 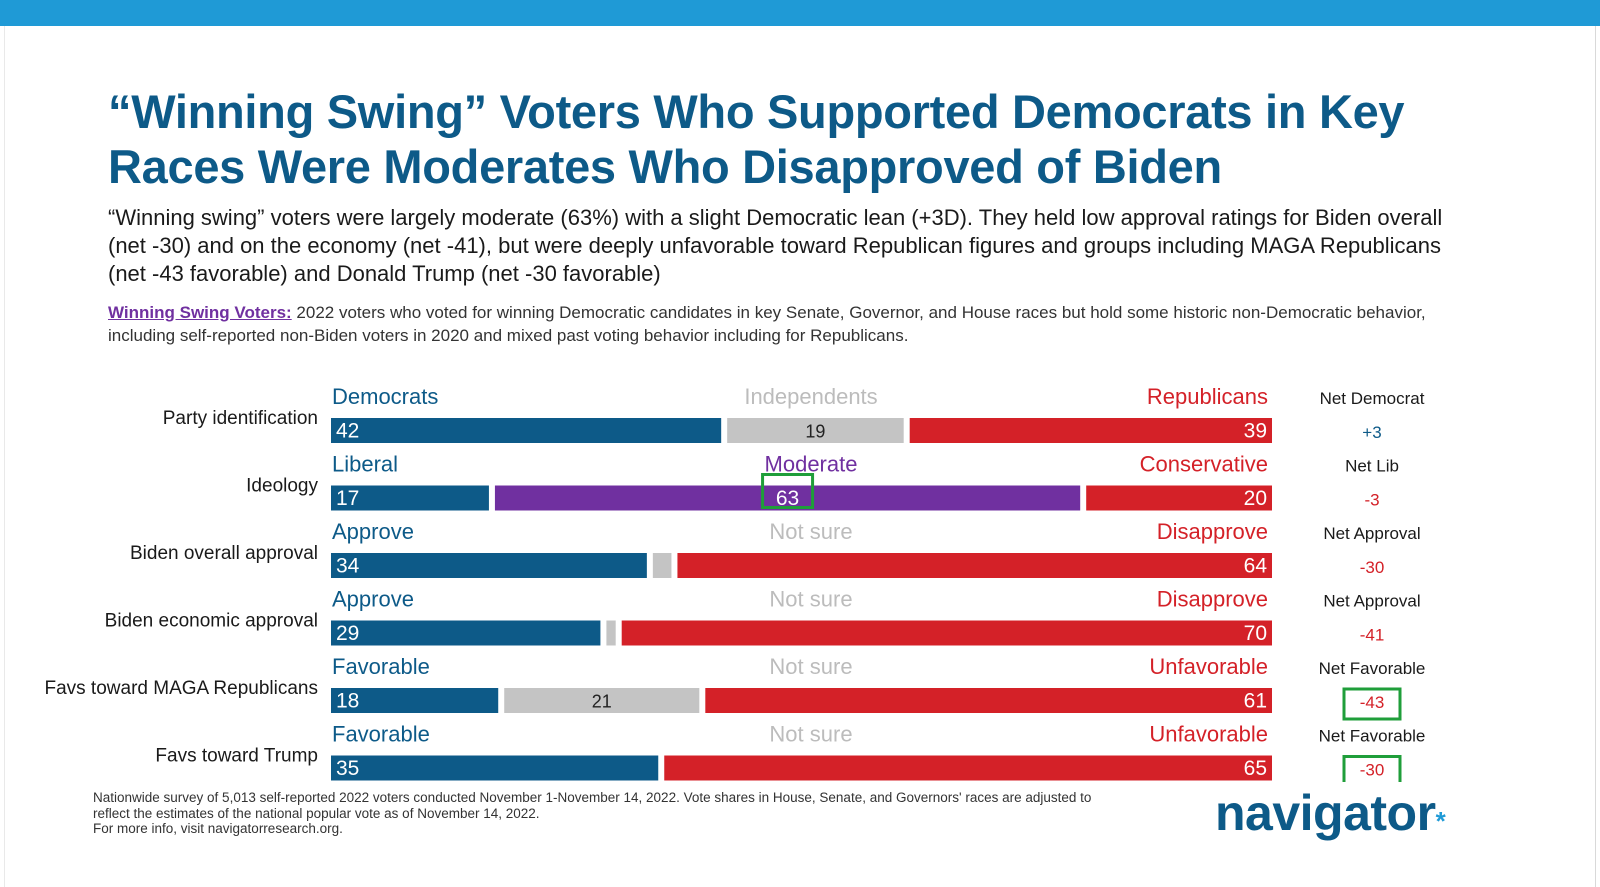 What do you see at coordinates (1440, 821) in the screenshot?
I see `logo-mark: *` at bounding box center [1440, 821].